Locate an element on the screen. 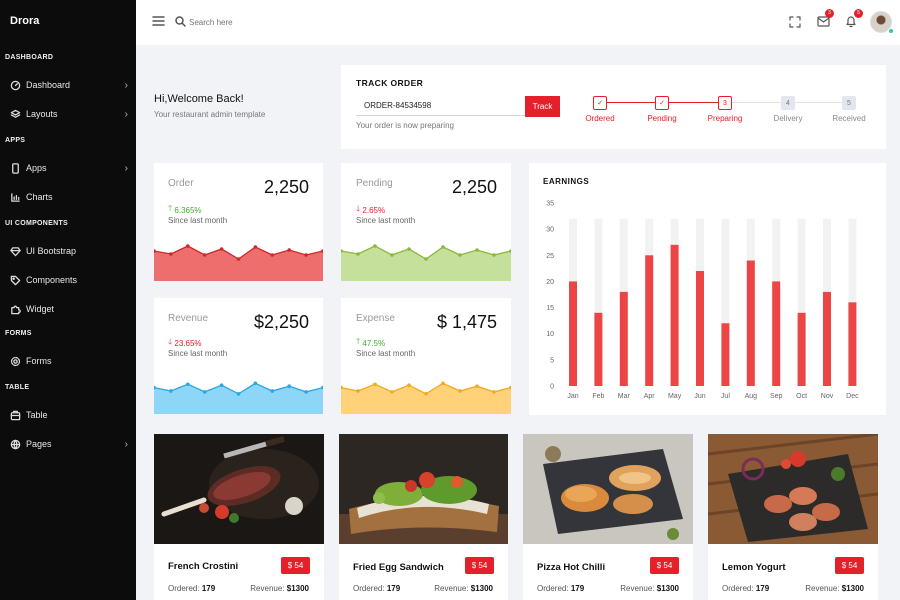 This screenshot has width=900, height=600. y-tick-label: 15 is located at coordinates (550, 308).